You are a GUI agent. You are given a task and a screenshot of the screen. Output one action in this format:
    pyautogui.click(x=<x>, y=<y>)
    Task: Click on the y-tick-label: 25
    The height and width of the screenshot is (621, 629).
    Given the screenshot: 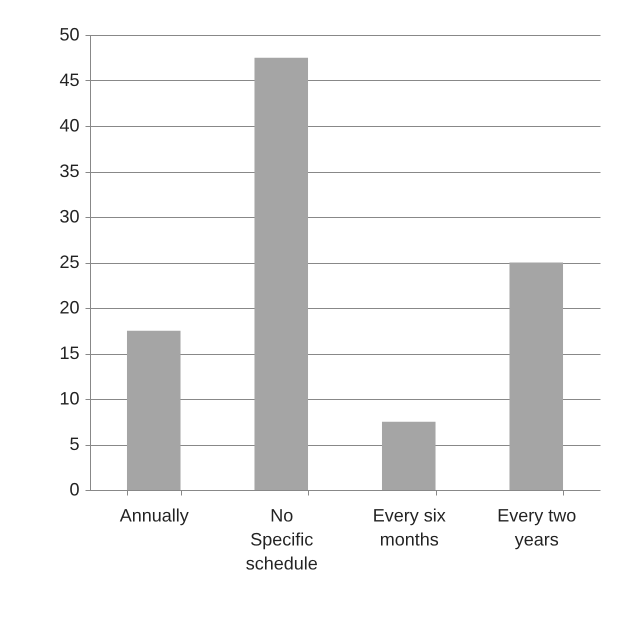 What is the action you would take?
    pyautogui.click(x=69, y=262)
    